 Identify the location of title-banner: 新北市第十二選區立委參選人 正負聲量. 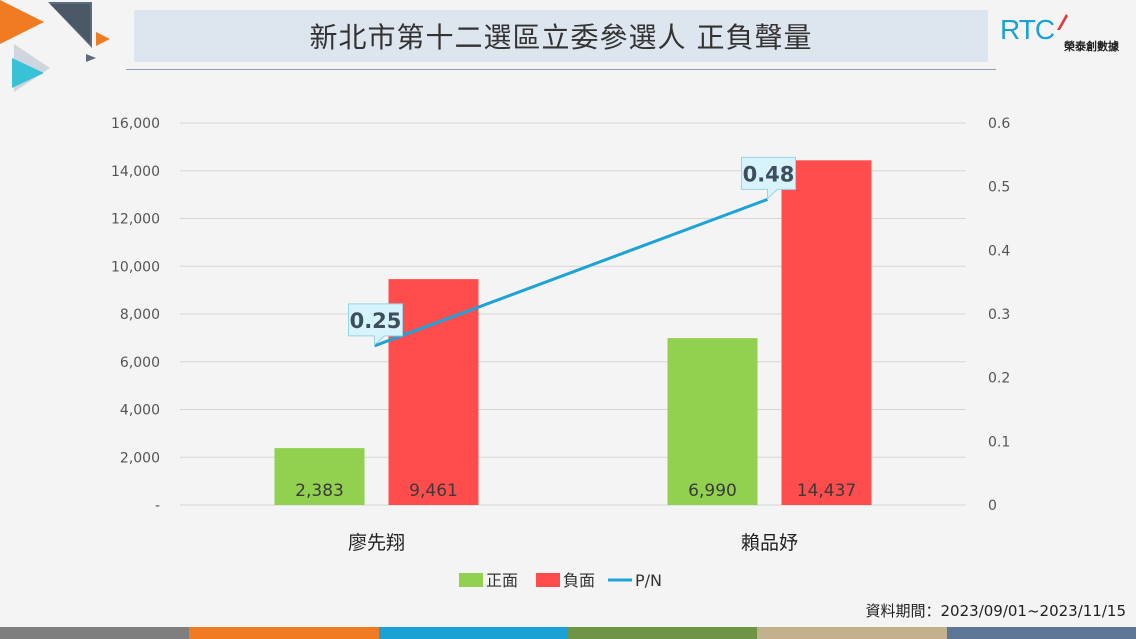
(561, 36).